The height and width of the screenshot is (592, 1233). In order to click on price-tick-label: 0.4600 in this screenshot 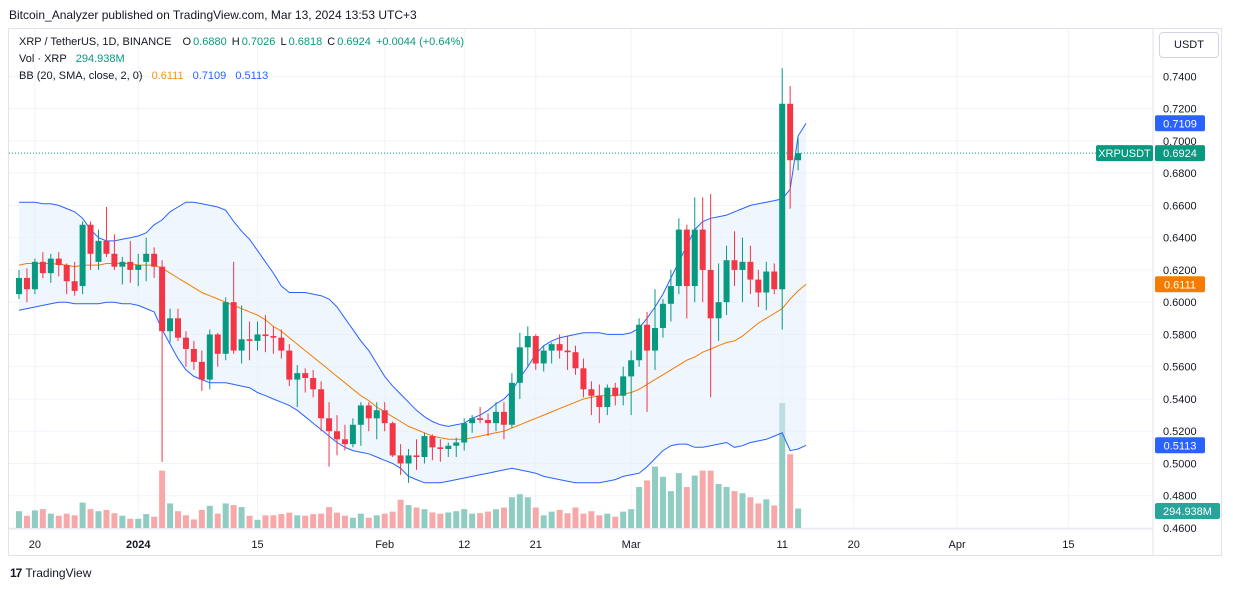, I will do `click(1180, 529)`.